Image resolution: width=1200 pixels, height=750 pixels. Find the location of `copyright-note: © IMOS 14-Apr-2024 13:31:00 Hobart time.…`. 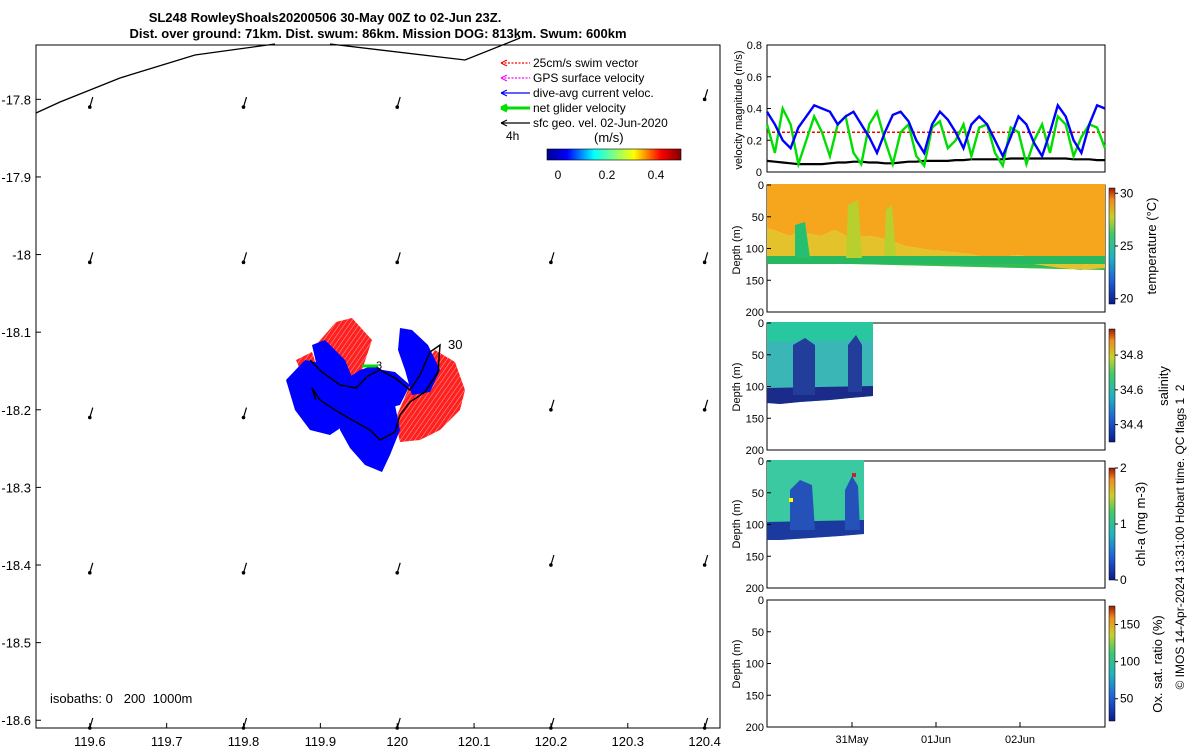

copyright-note: © IMOS 14-Apr-2024 13:31:00 Hobart time.… is located at coordinates (1180, 536).